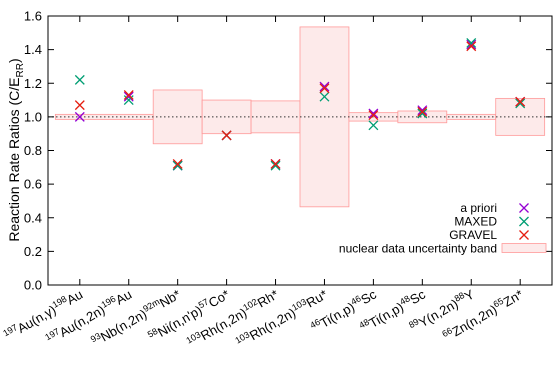  Describe the element at coordinates (524, 248) in the screenshot. I see `legend-symbol-band` at that location.